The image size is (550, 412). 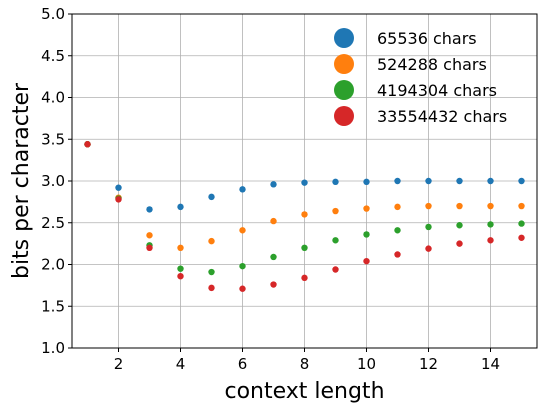 I want to click on y-tick-label: 4.0, so click(x=53, y=98).